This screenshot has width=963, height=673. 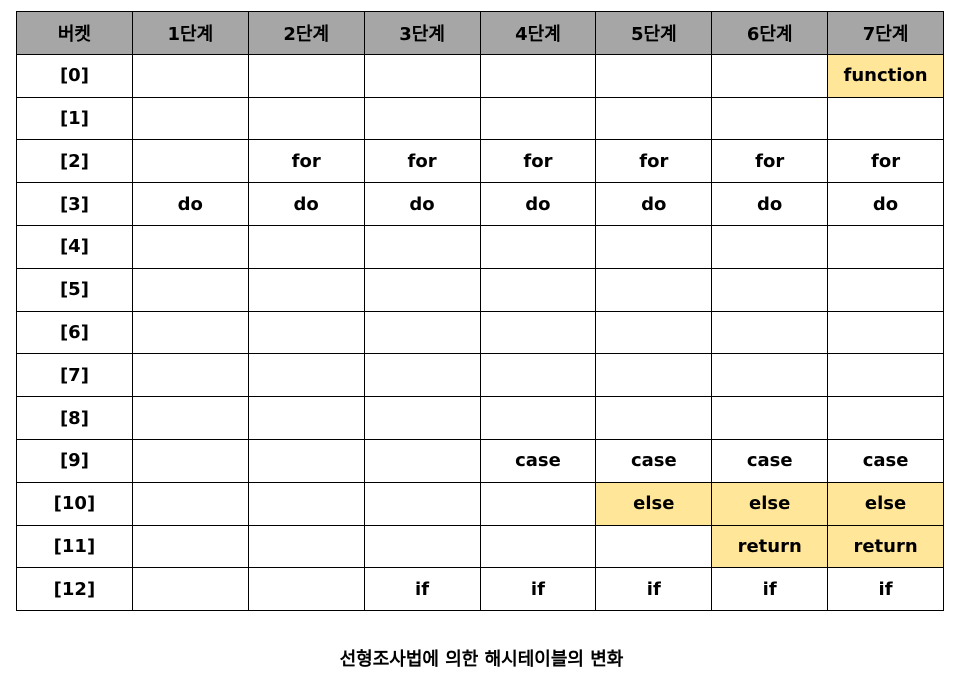 I want to click on table-row: [4], so click(x=480, y=246).